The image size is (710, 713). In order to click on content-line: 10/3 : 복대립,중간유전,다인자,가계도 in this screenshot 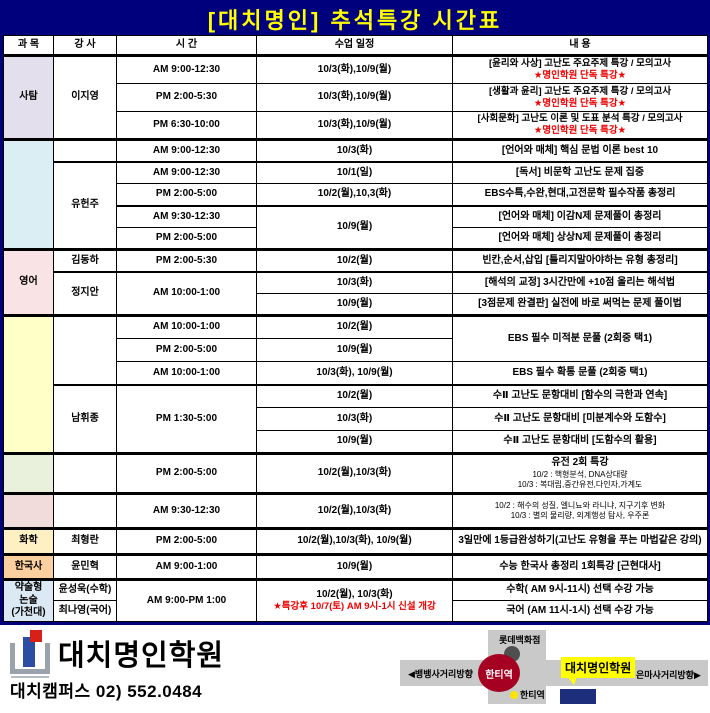, I will do `click(580, 484)`.